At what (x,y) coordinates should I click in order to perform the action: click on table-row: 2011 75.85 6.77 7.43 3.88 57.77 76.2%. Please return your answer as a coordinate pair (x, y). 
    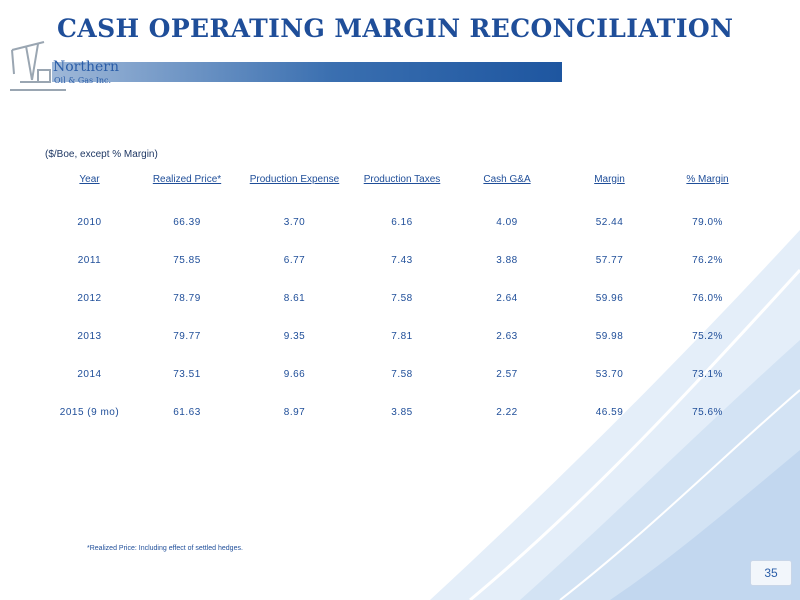
    Looking at the image, I should click on (400, 260).